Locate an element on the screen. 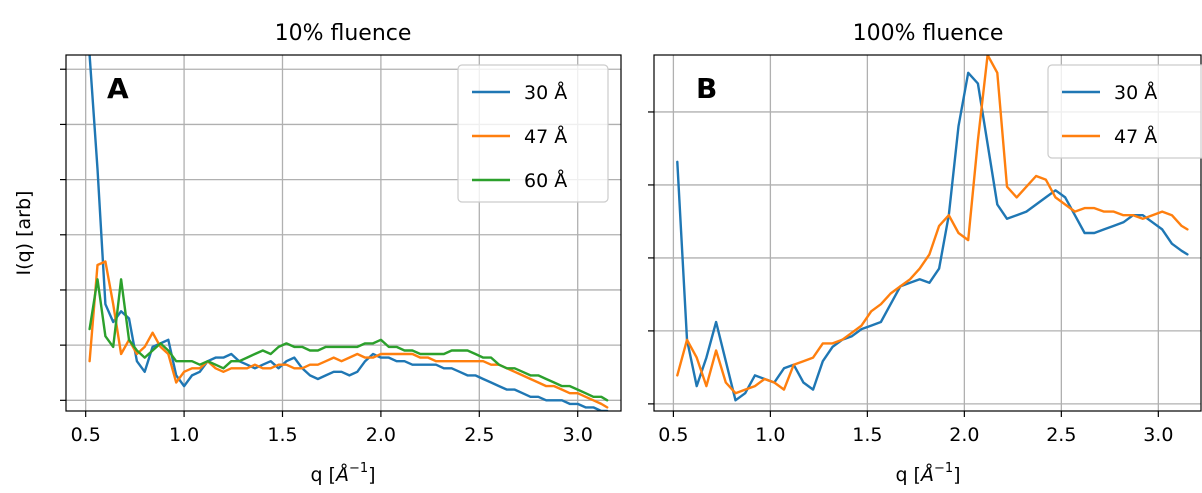 This screenshot has width=1202, height=493. panel-a-title: 10% fluence is located at coordinates (343, 33).